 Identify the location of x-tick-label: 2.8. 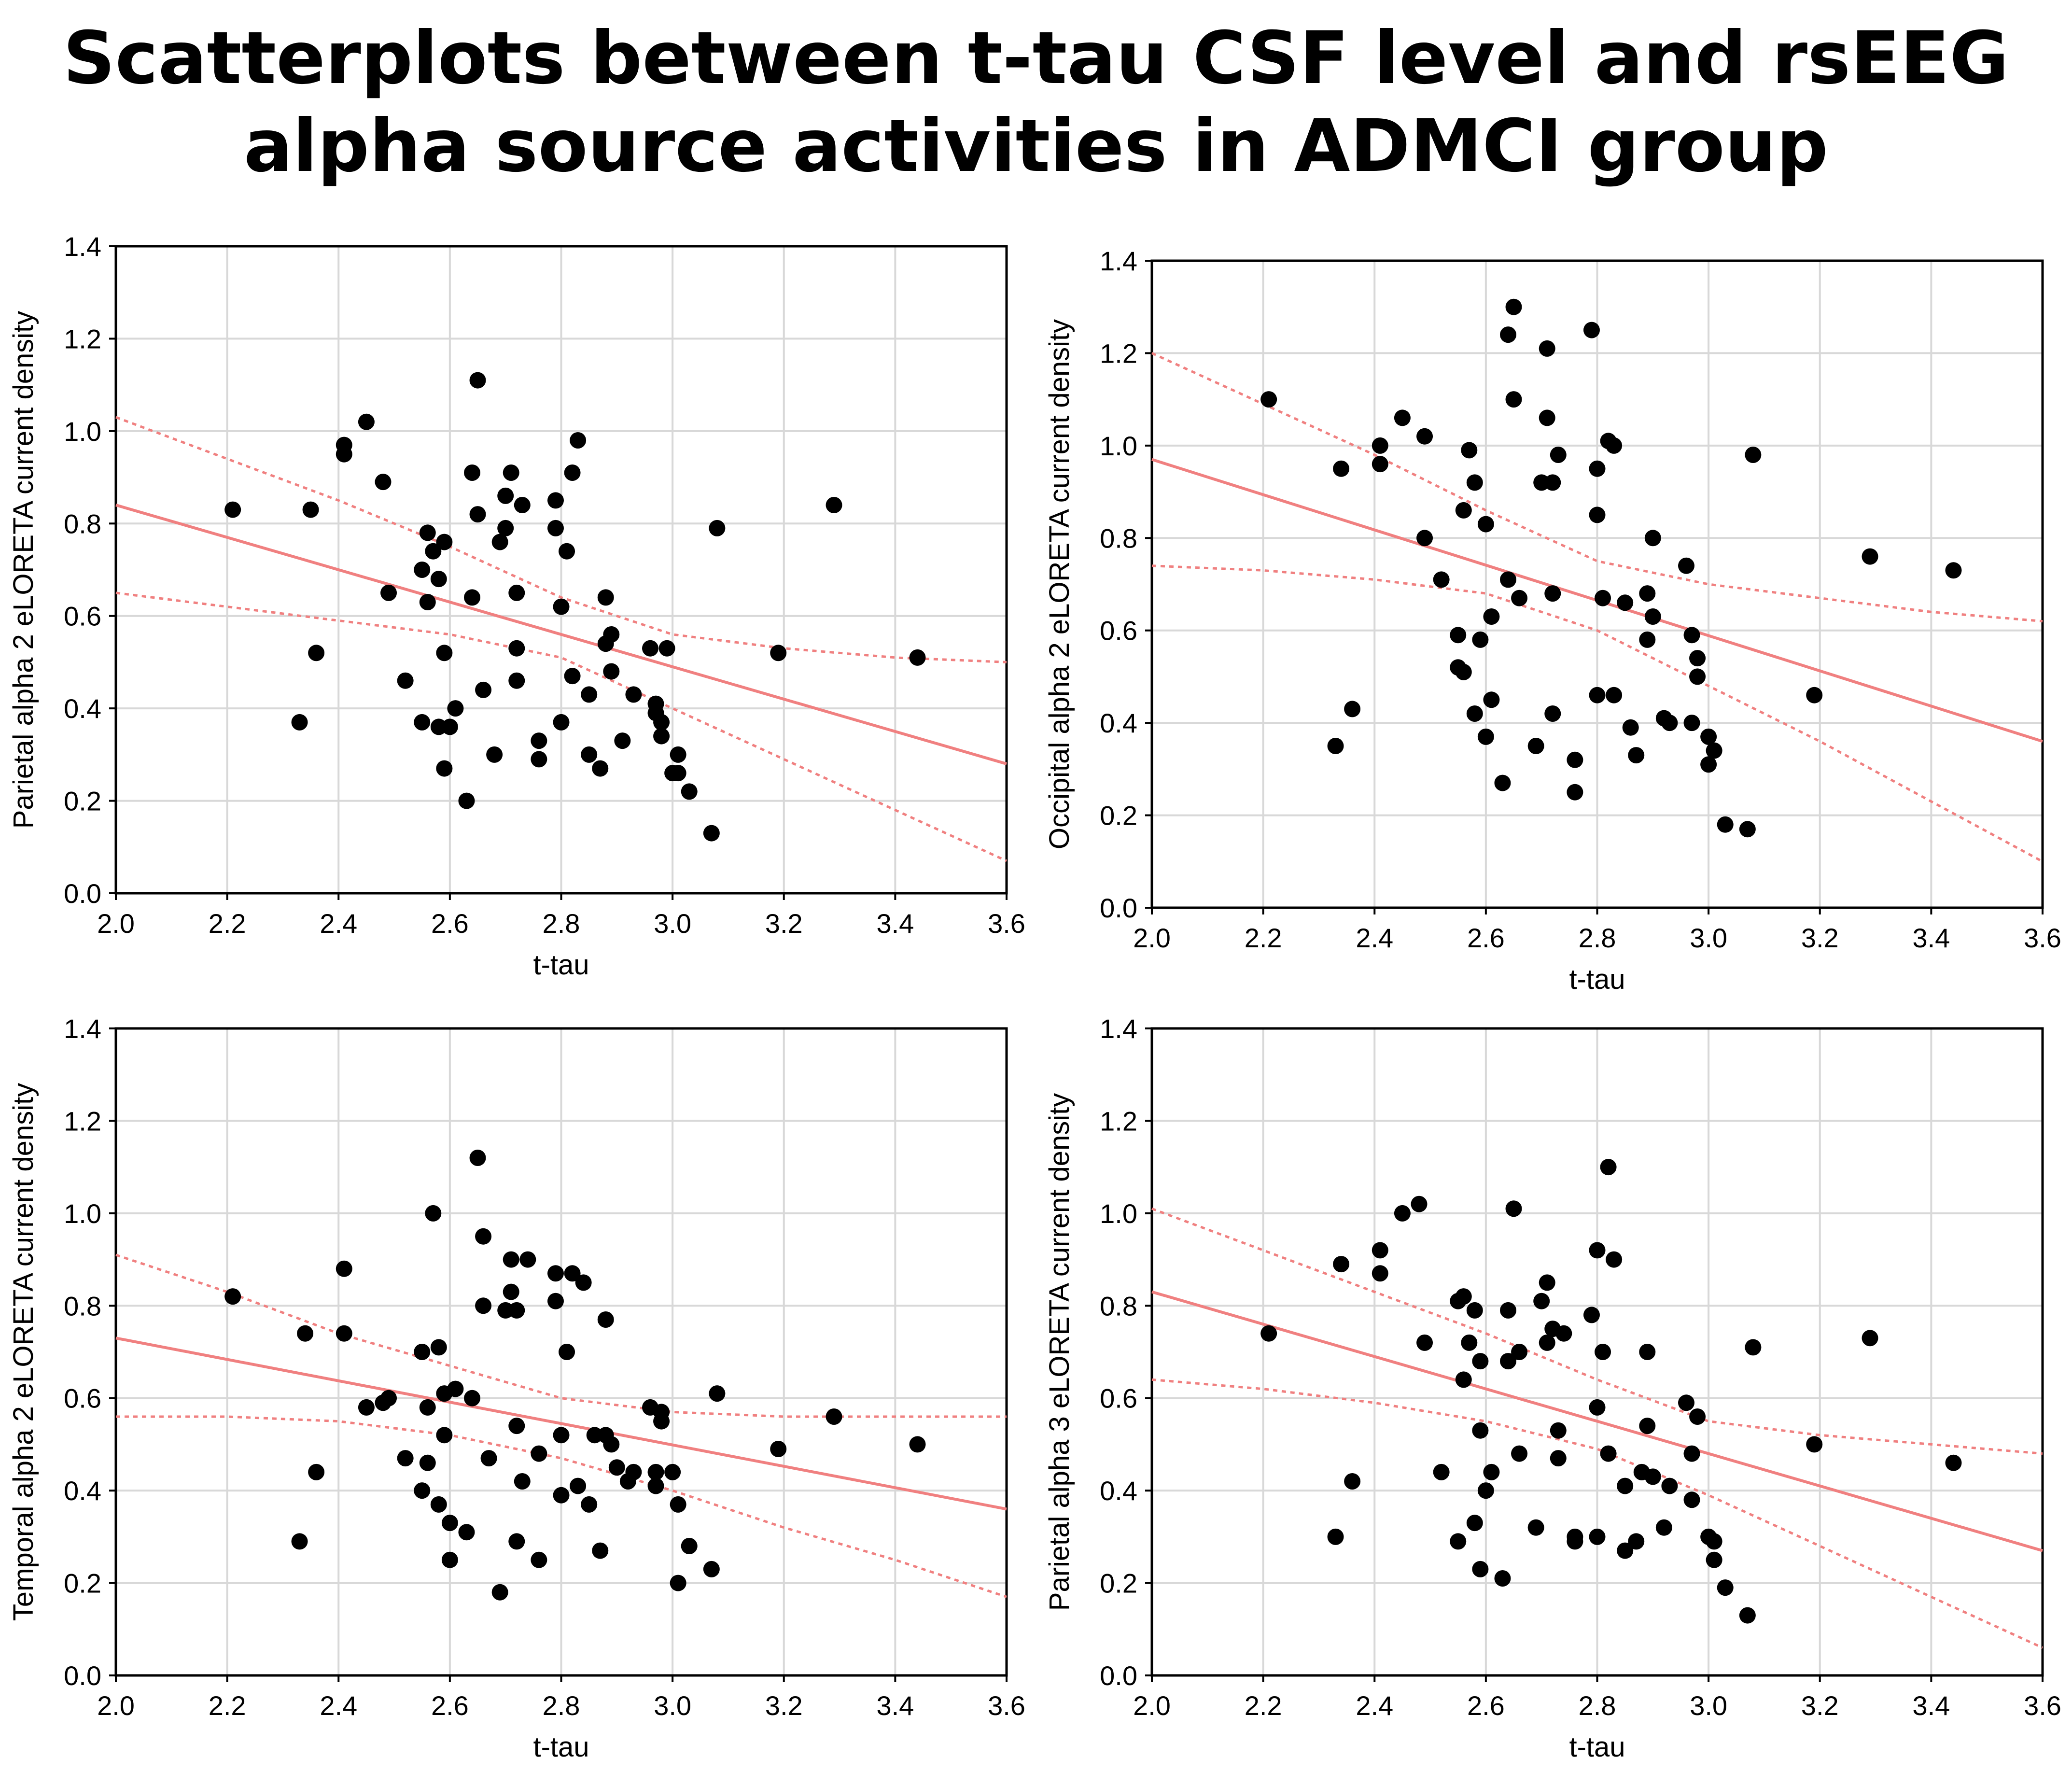
(561, 1706).